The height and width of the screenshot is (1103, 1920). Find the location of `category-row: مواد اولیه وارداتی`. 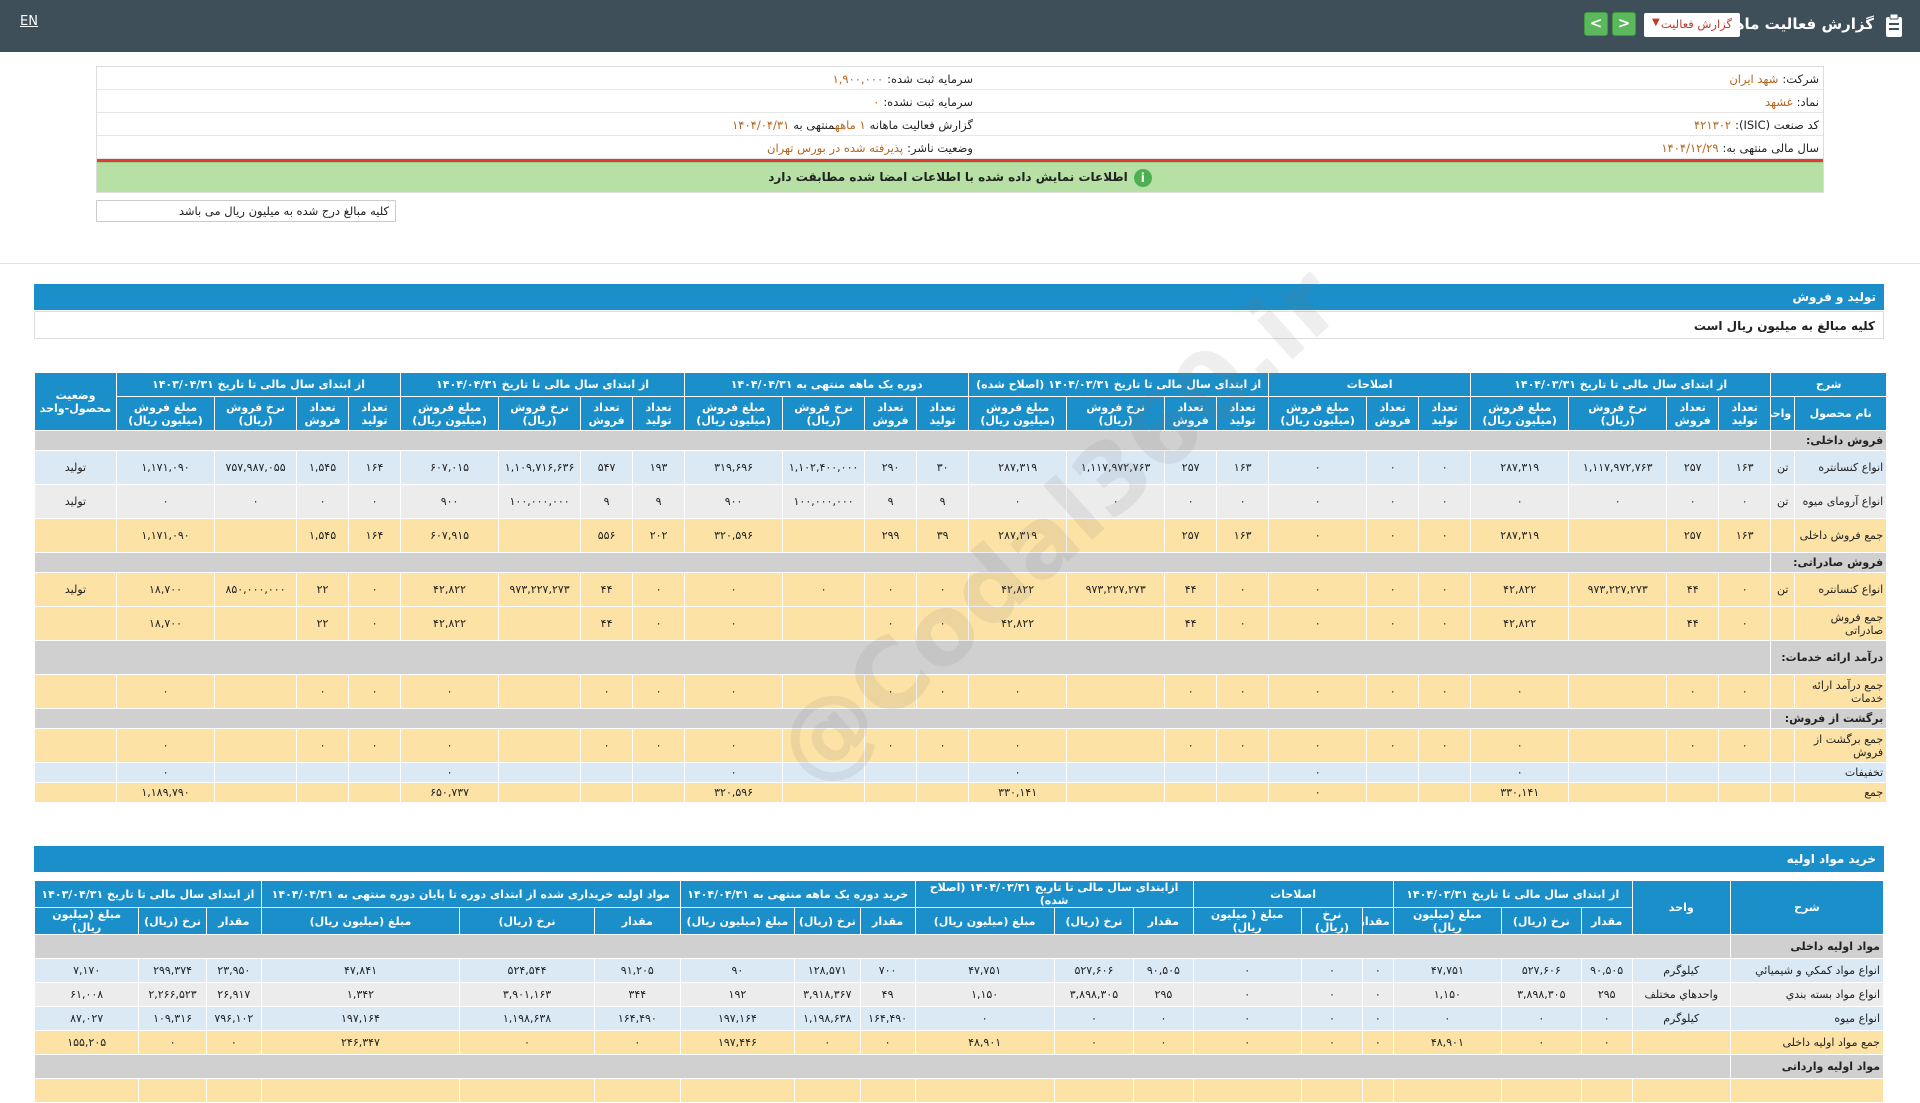

category-row: مواد اولیه وارداتی is located at coordinates (959, 1066).